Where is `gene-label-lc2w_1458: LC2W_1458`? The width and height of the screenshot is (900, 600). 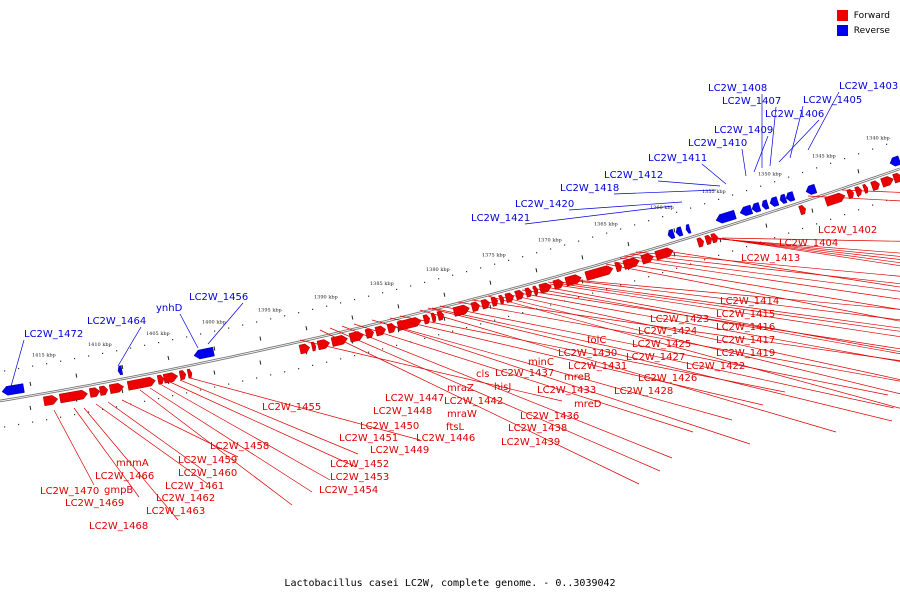 gene-label-lc2w_1458: LC2W_1458 is located at coordinates (239, 446).